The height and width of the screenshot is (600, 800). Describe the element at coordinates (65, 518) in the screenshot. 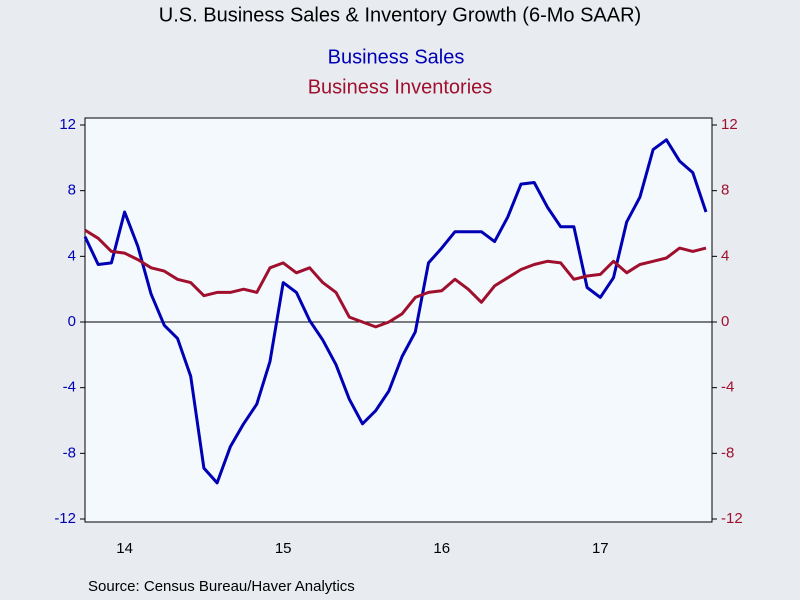

I see `y-tick-label: -12` at that location.